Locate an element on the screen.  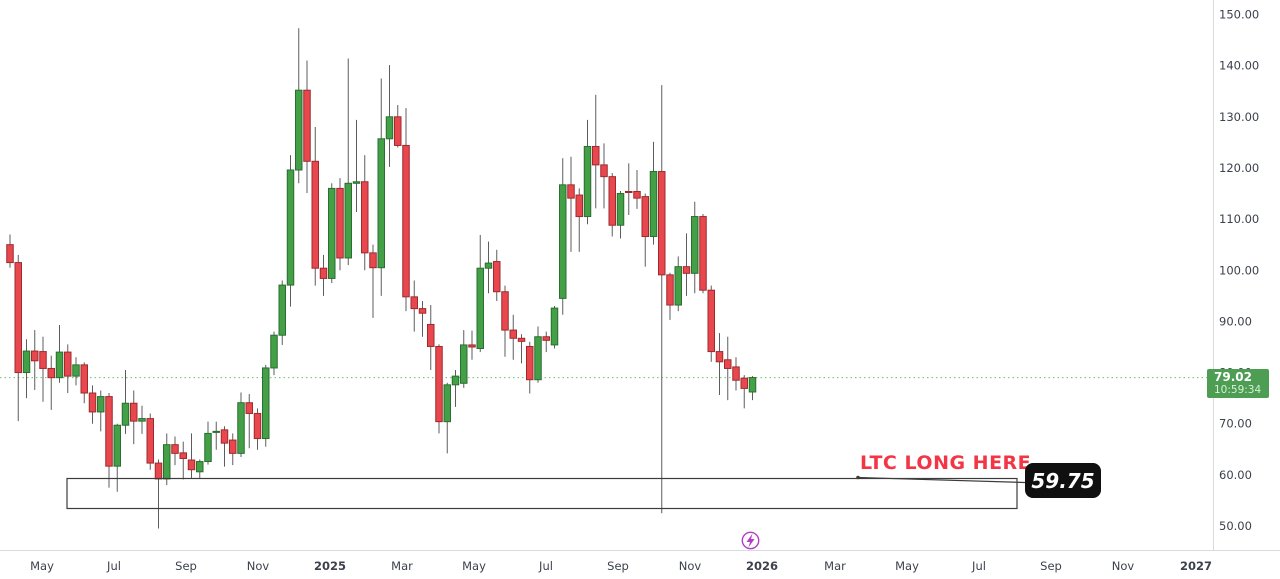
price-tick-label: 110.00 is located at coordinates (1239, 219).